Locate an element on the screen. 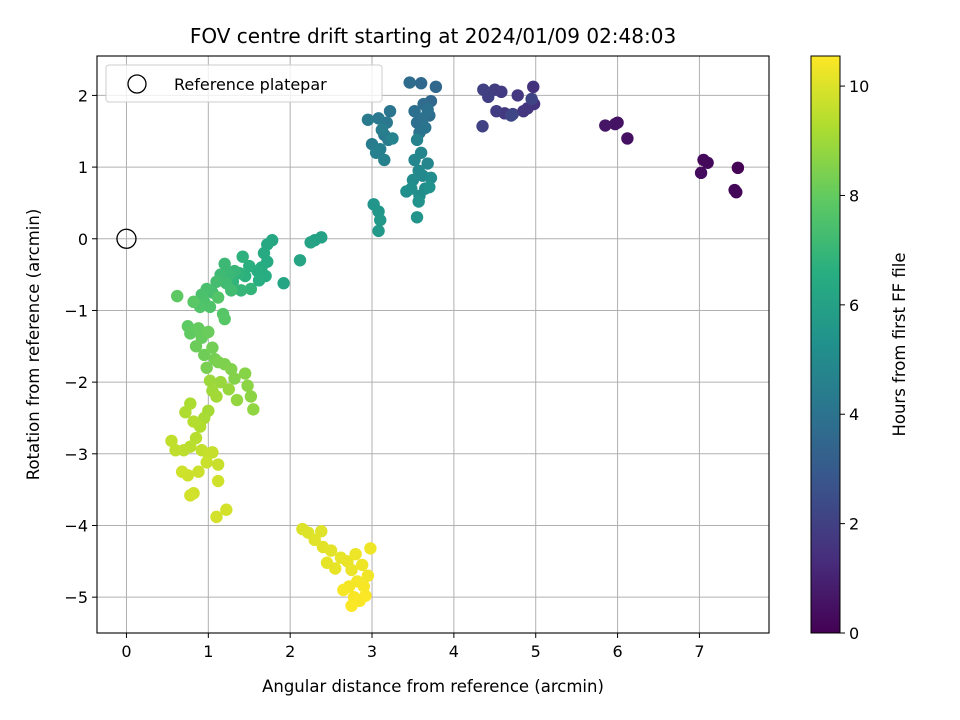  legend: Reference platepar is located at coordinates (244, 83).